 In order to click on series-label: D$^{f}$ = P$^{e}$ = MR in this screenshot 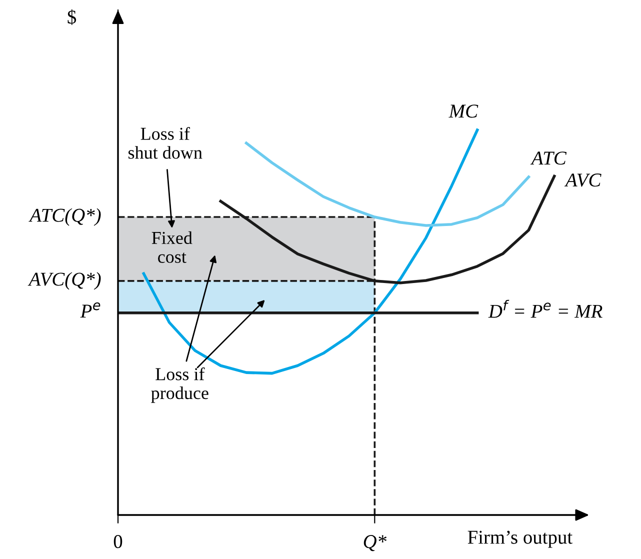, I will do `click(545, 309)`.